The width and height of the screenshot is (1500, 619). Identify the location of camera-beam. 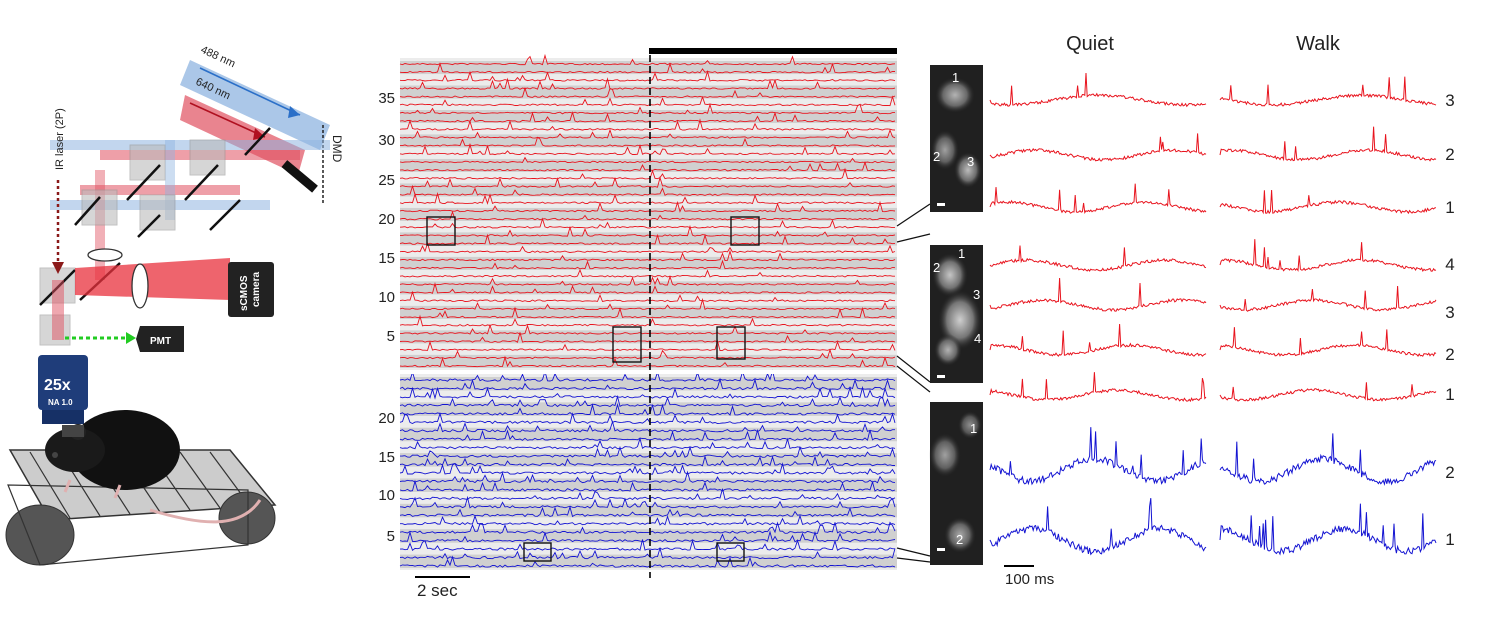
(152, 279).